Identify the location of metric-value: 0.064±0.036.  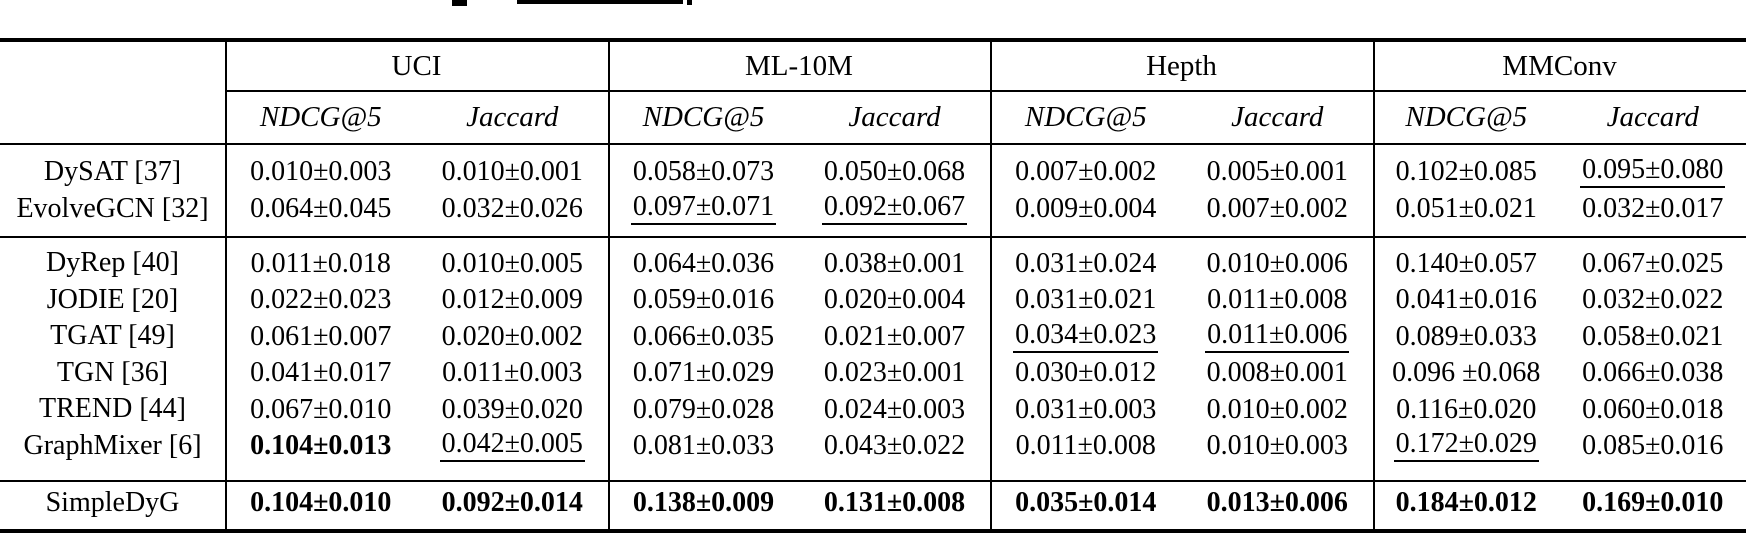
(703, 263).